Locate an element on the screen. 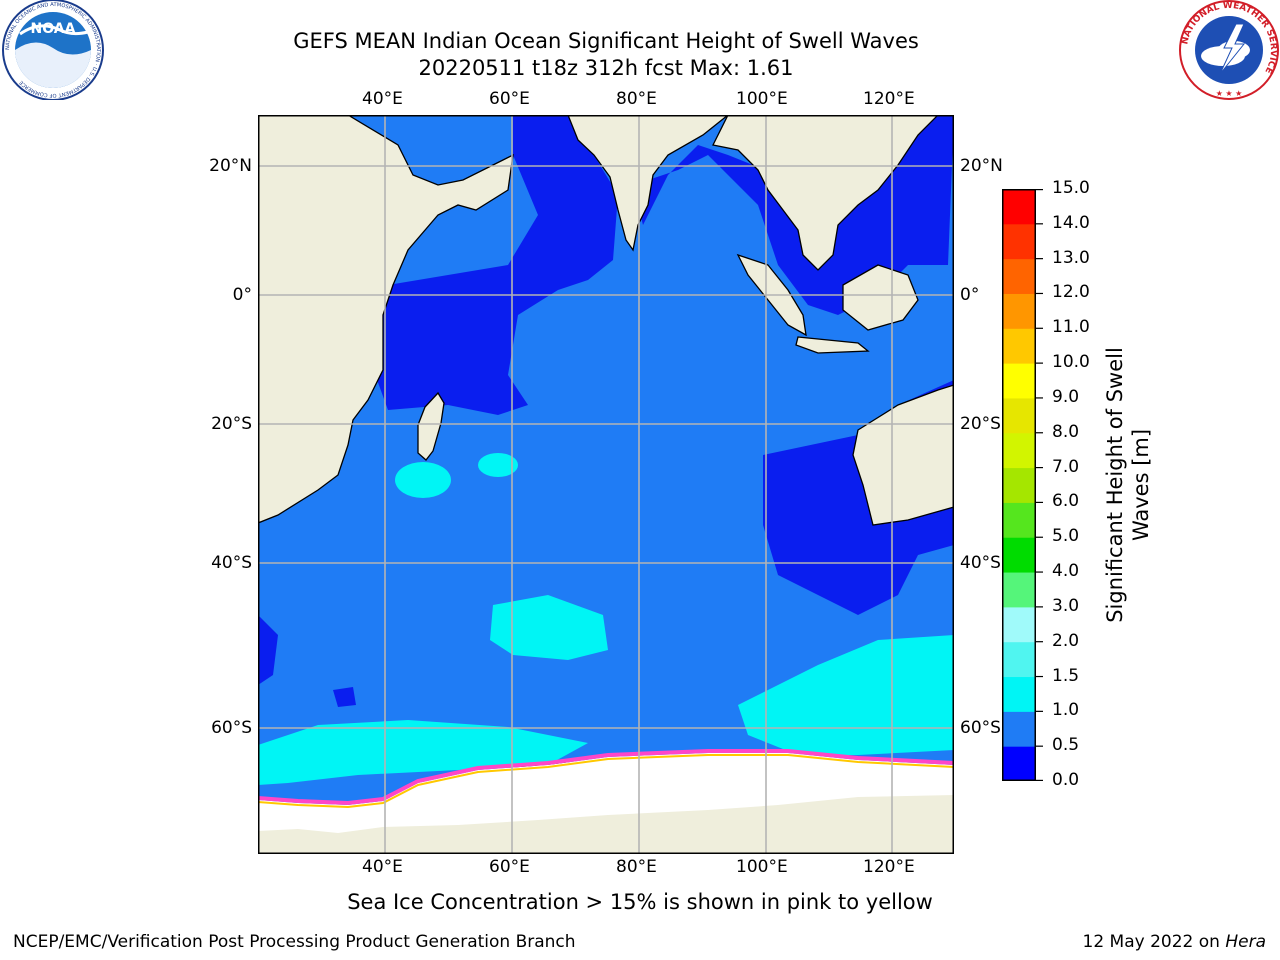 The height and width of the screenshot is (960, 1280). lon-label-top-120e: 120°E is located at coordinates (889, 99).